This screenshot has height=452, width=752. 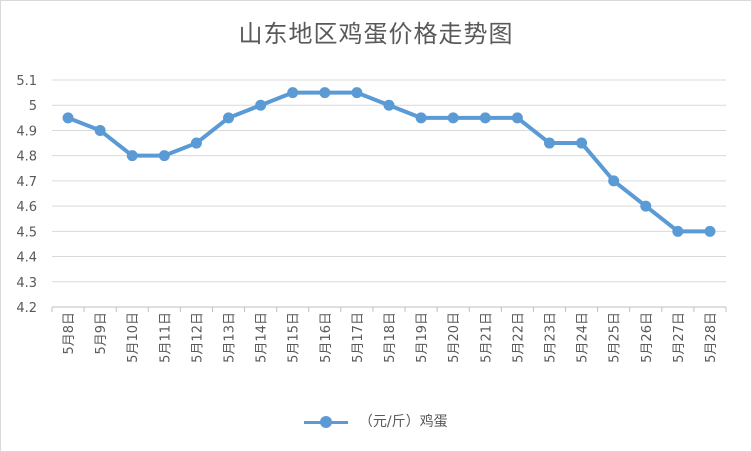 I want to click on x-tick-label: 5月25日, so click(x=615, y=337).